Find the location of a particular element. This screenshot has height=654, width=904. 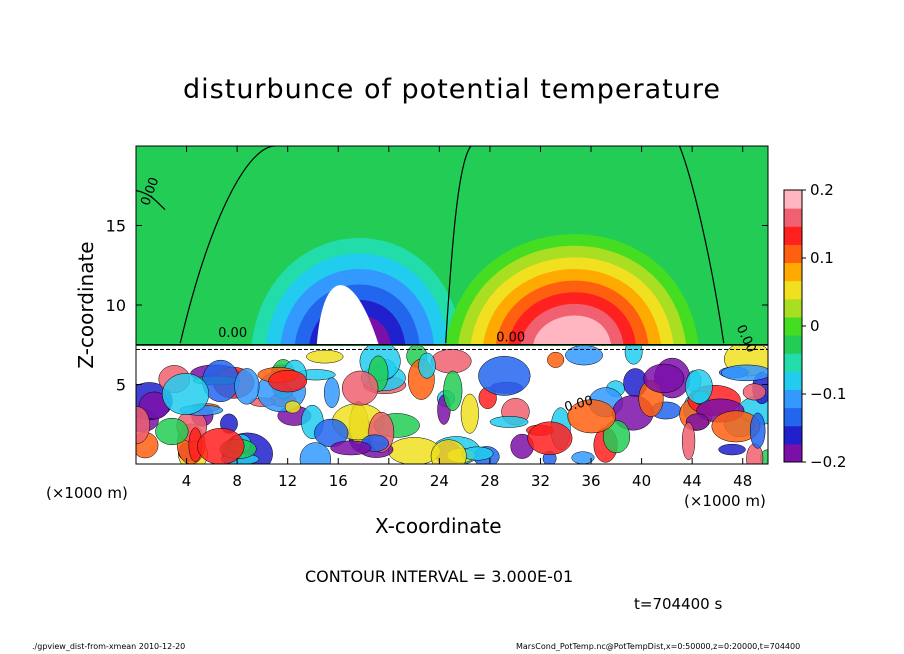

colorbar-tick-label: 0.1 is located at coordinates (822, 258).